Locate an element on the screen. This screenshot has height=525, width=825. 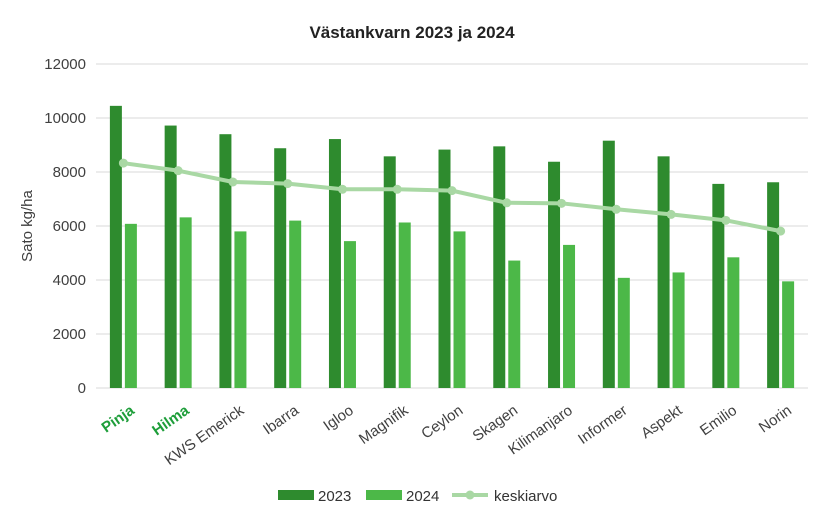
legend: 2023 2024 keskiarvo is located at coordinates (417, 496).